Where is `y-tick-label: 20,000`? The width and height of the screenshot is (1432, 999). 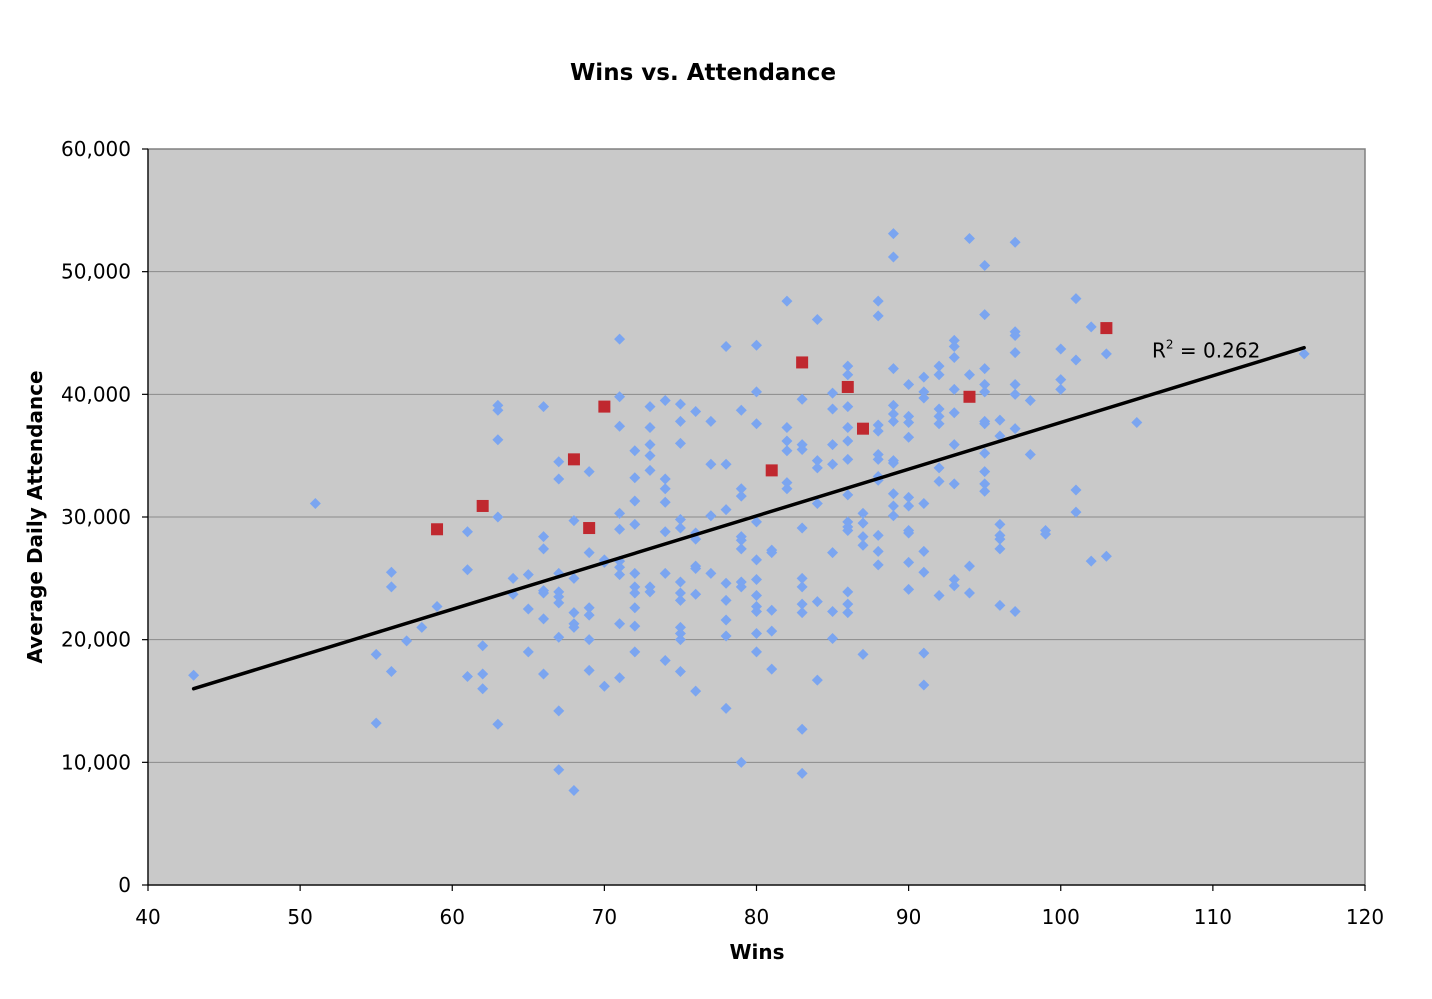
y-tick-label: 20,000 is located at coordinates (96, 640).